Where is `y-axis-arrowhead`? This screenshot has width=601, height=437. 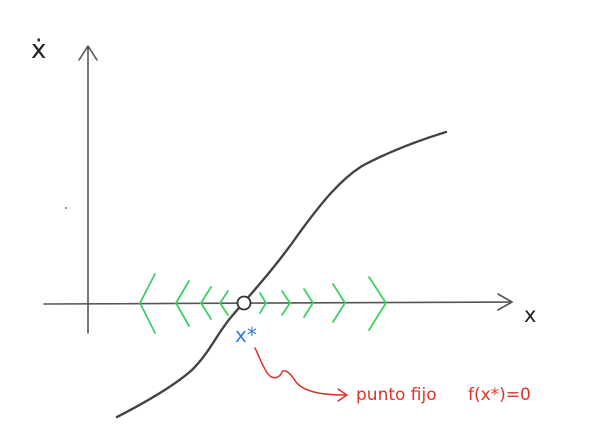
y-axis-arrowhead is located at coordinates (88, 53).